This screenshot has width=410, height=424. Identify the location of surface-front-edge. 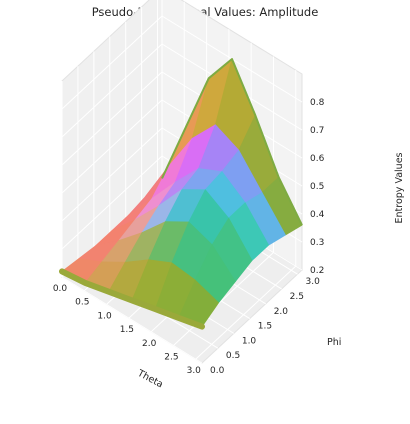
(132, 299).